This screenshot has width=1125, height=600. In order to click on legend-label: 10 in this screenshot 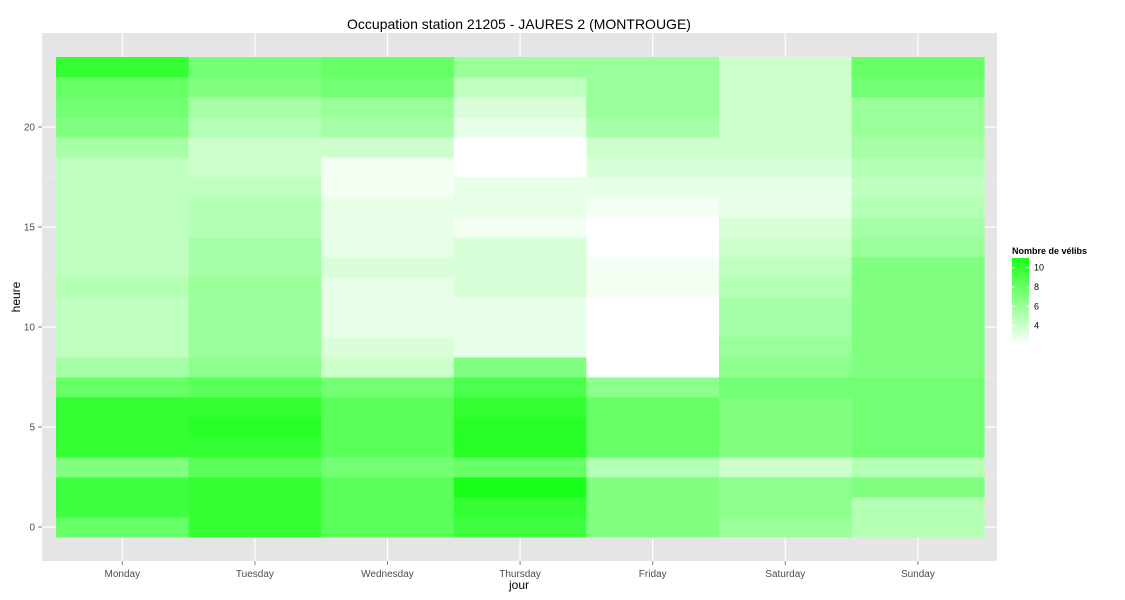, I will do `click(1039, 268)`.